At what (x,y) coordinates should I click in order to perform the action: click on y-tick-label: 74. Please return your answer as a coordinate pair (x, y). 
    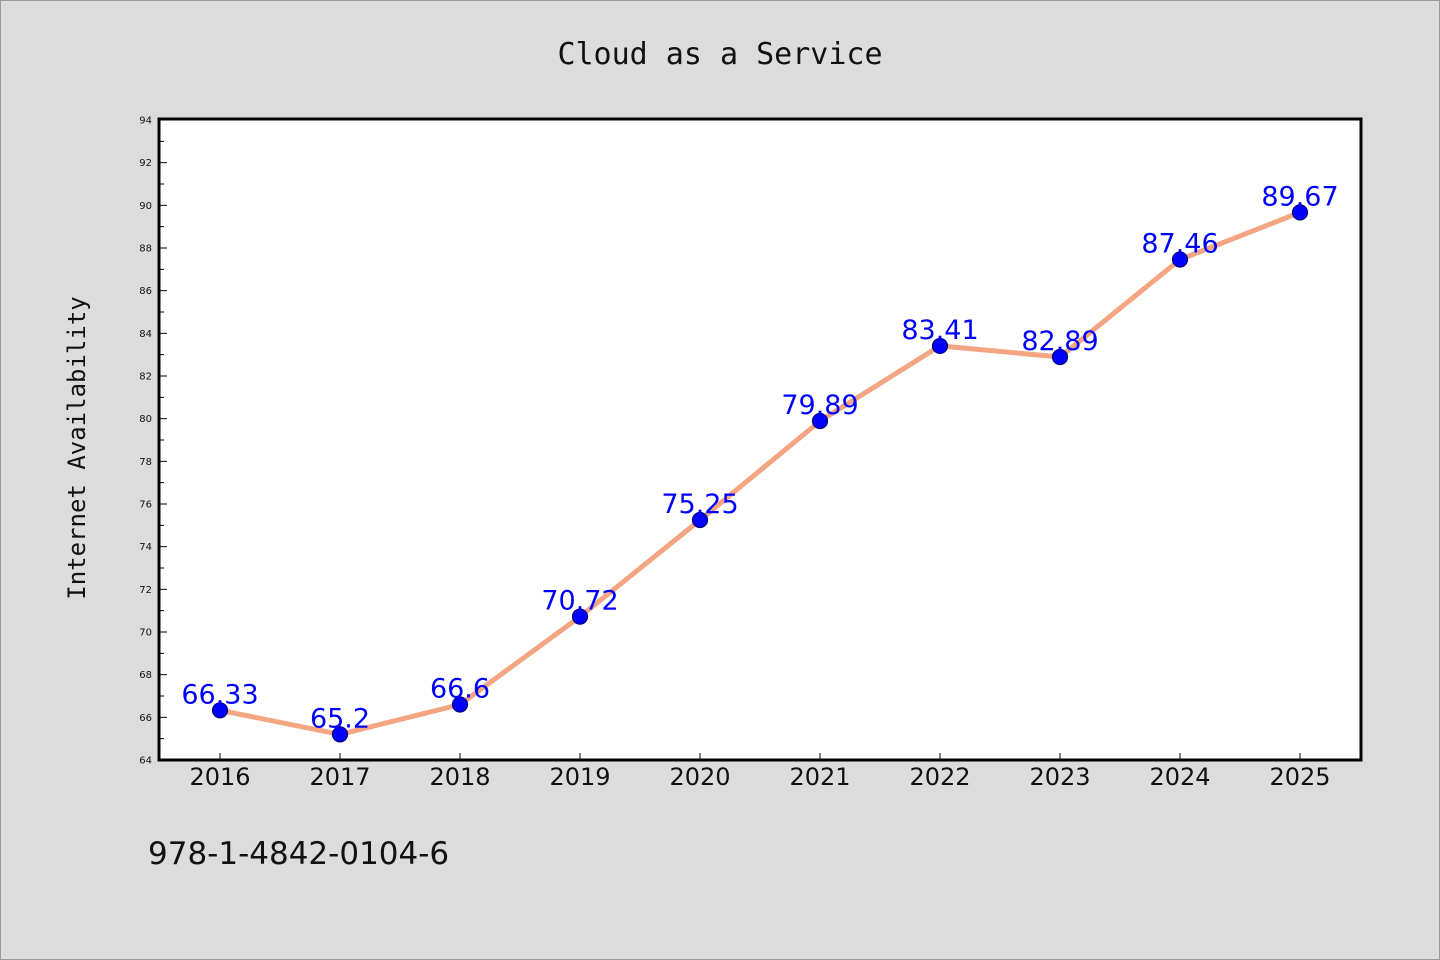
    Looking at the image, I should click on (145, 547).